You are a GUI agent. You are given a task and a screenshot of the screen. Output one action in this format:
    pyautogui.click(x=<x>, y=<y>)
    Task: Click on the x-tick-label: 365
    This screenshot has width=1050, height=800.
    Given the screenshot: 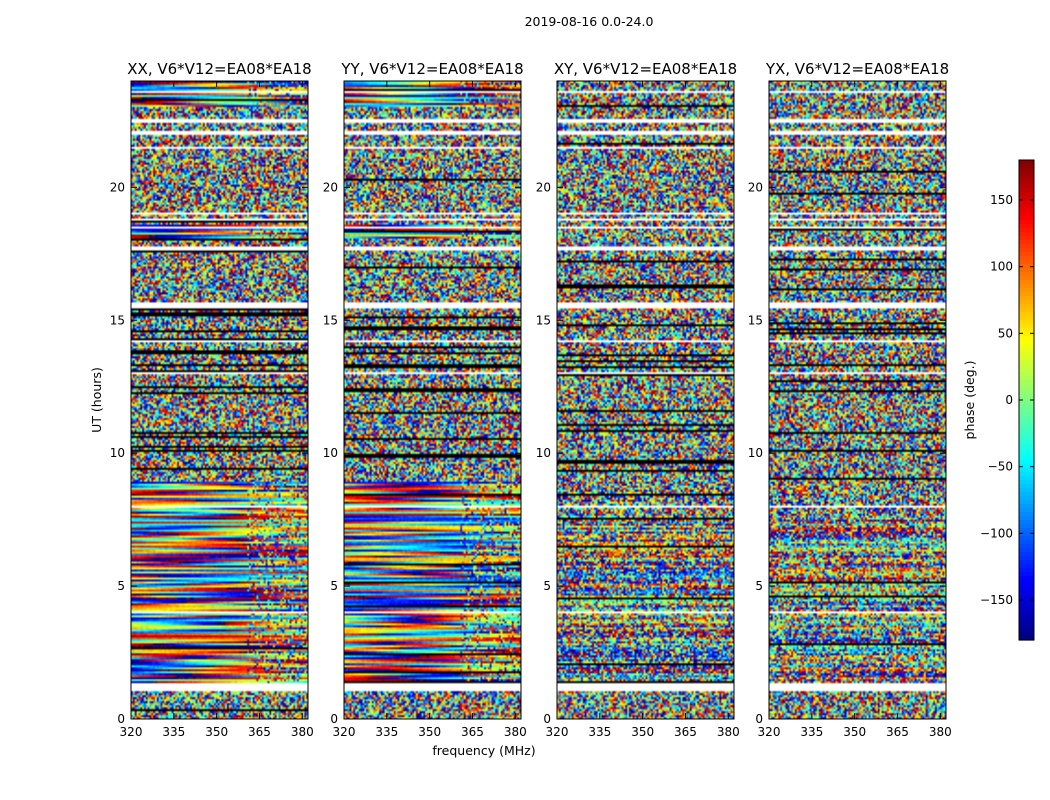 What is the action you would take?
    pyautogui.click(x=472, y=732)
    